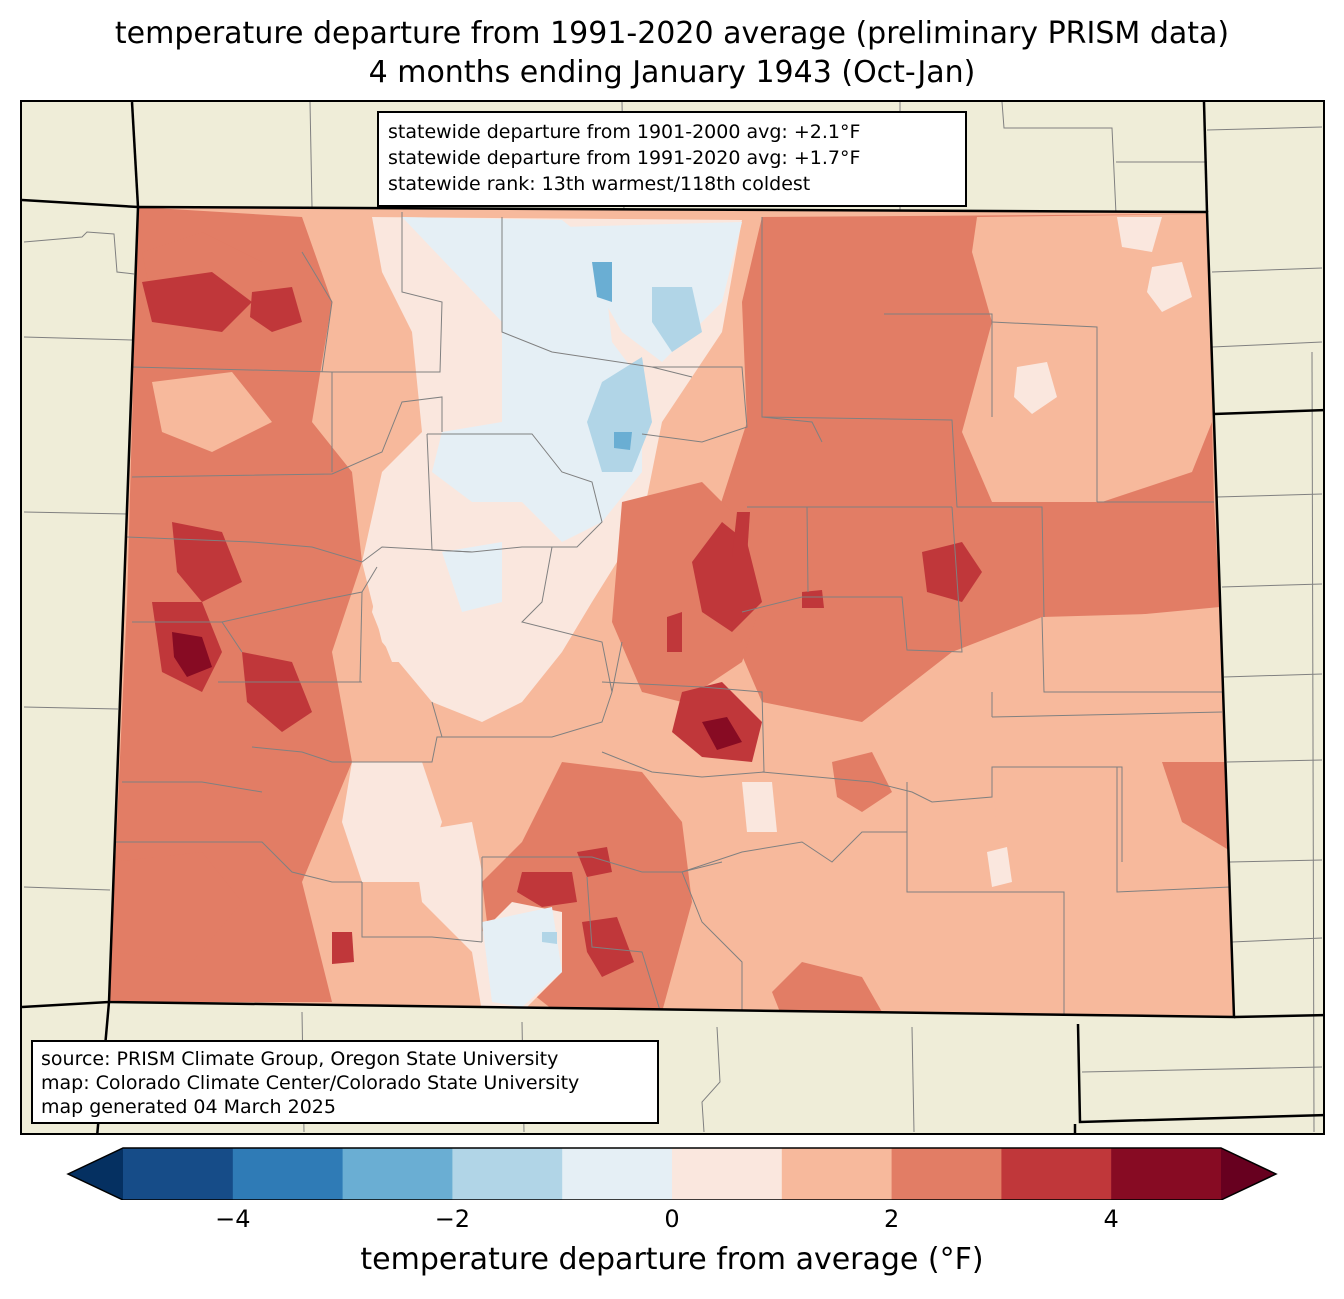  What do you see at coordinates (1111, 1219) in the screenshot?
I see `colorbar-tick-label: 4` at bounding box center [1111, 1219].